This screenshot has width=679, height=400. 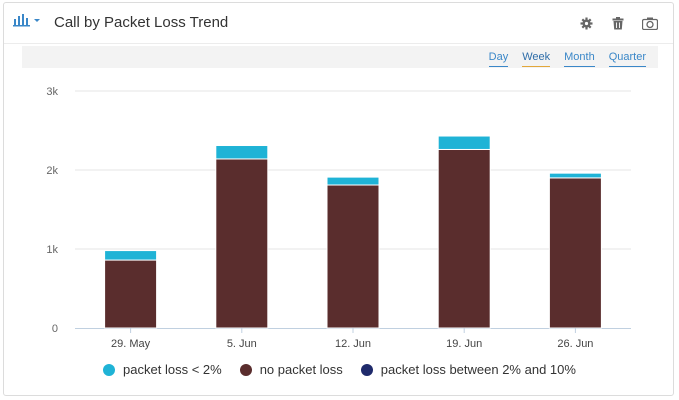 I want to click on x-tick-label: 12. Jun, so click(x=353, y=344).